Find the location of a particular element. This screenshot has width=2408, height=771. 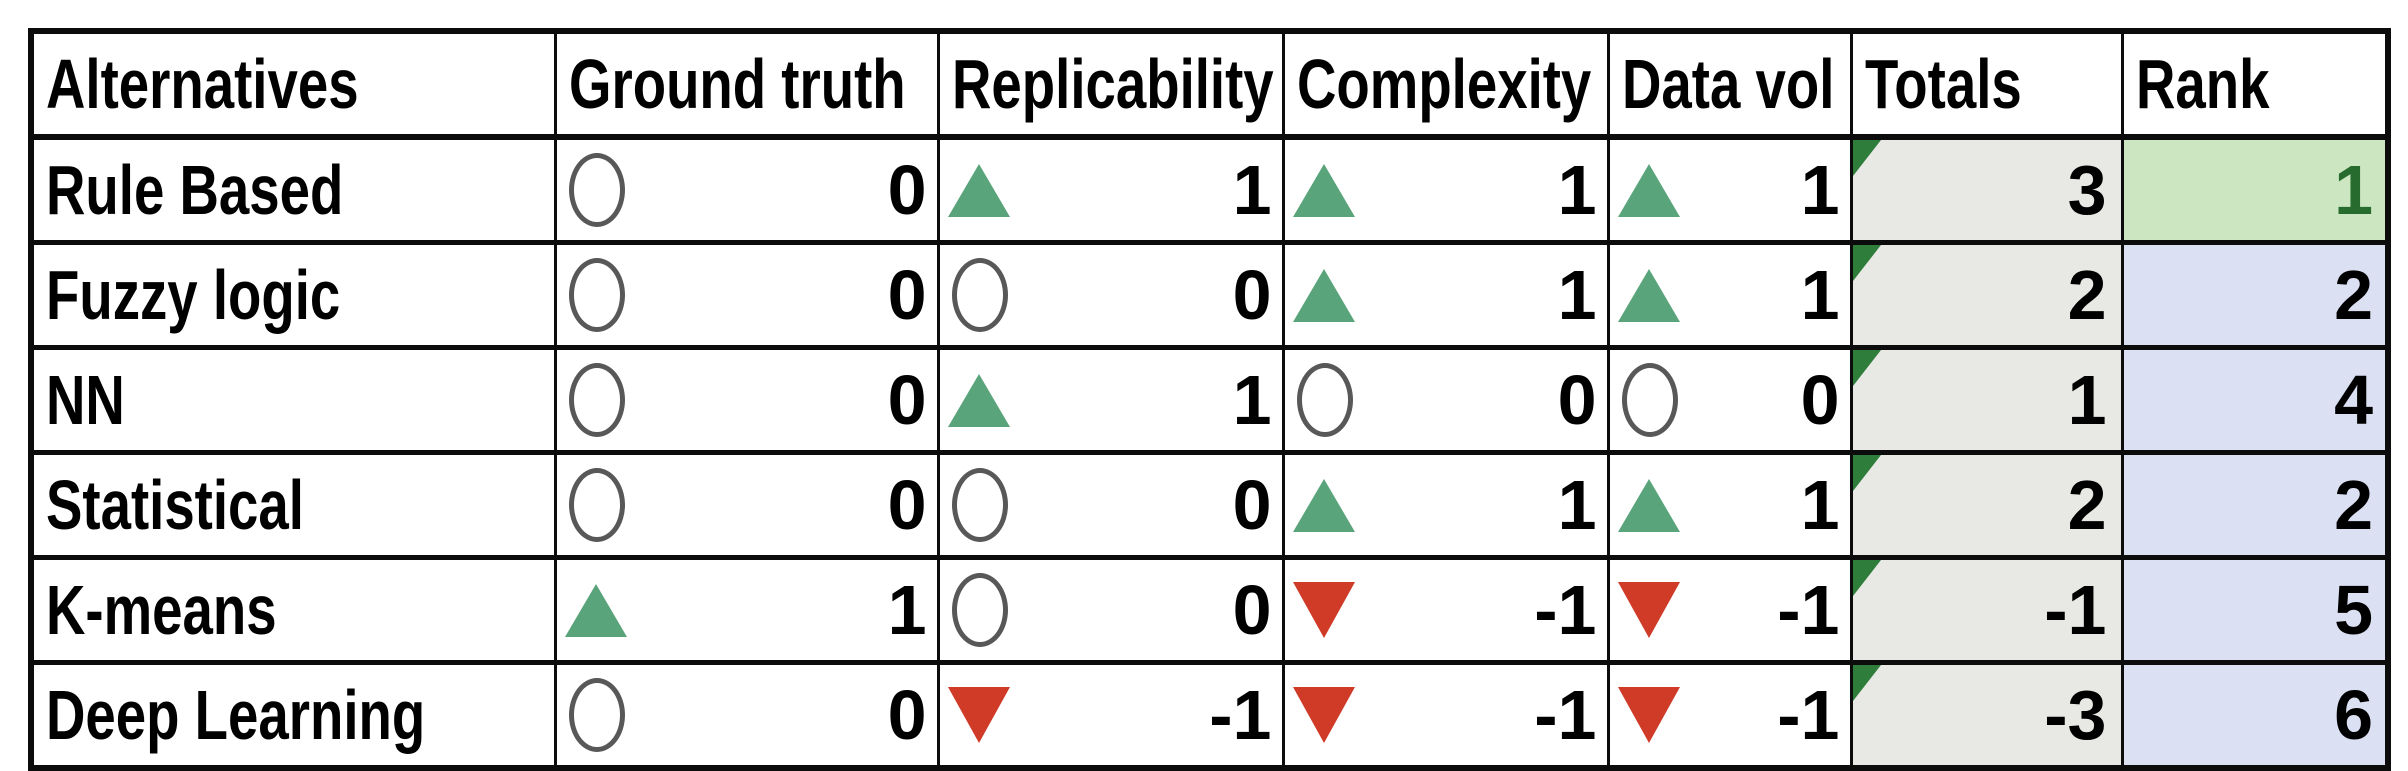

header-label: Data vol is located at coordinates (1727, 84).